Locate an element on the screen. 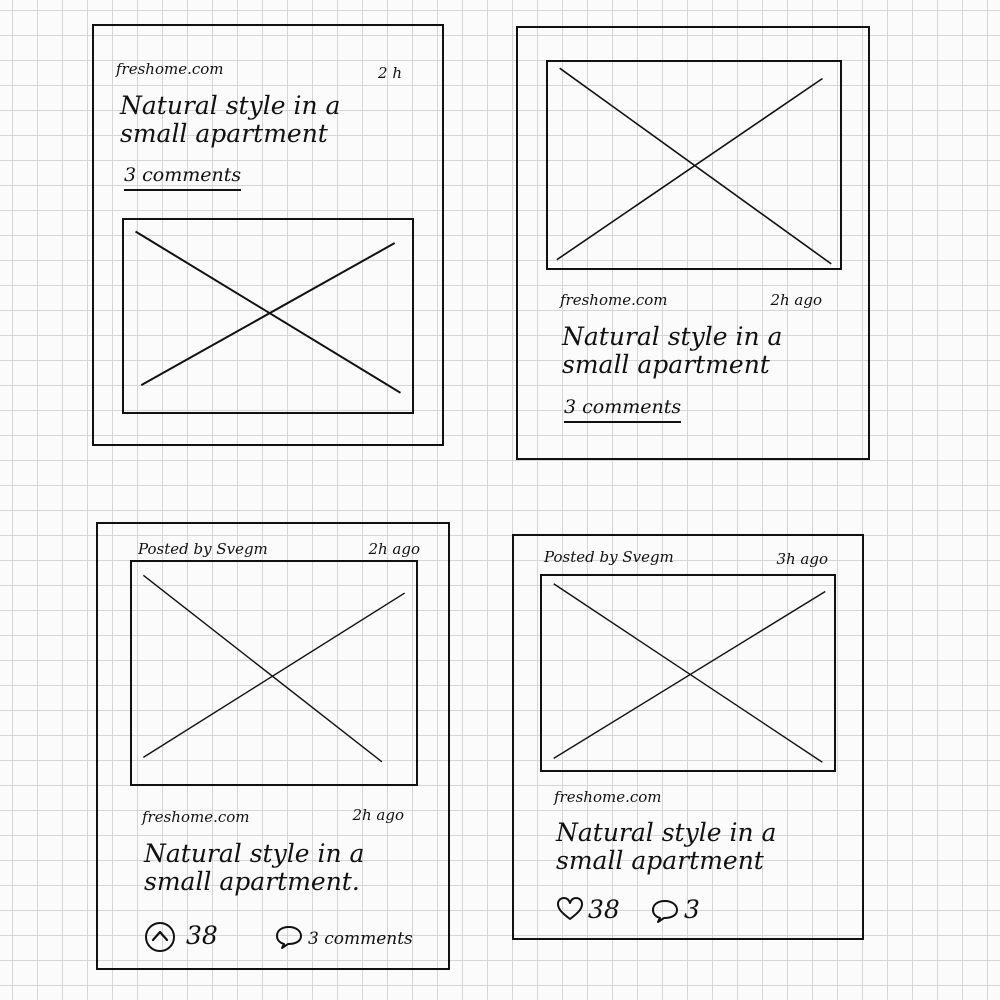  card-1-title-line2: small apartment is located at coordinates (224, 133).